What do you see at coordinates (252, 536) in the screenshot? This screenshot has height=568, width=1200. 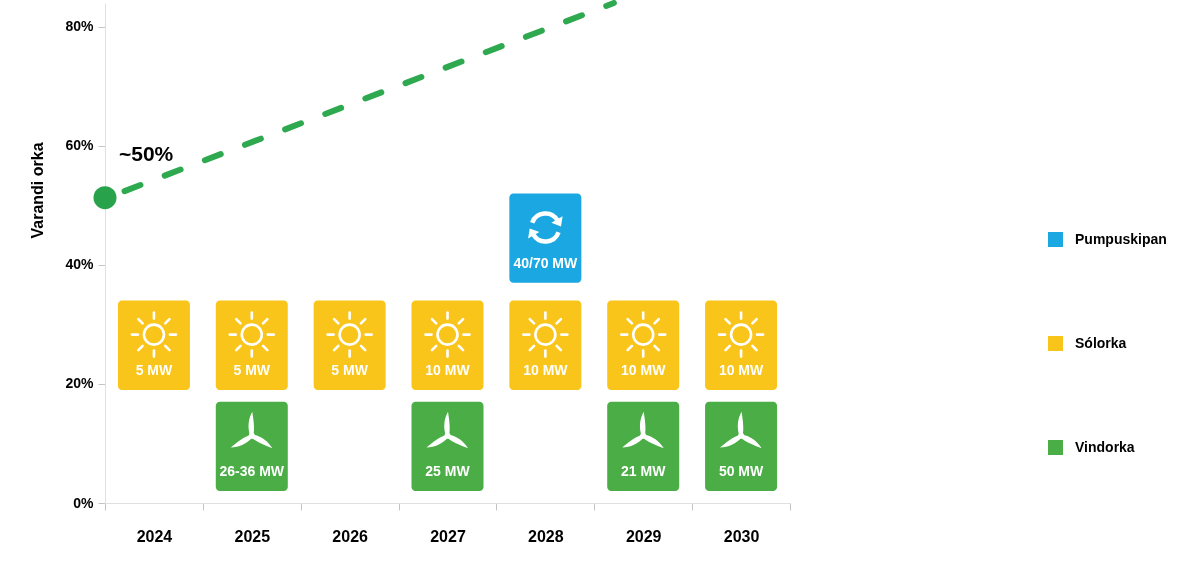 I see `x-tick-label: 2025` at bounding box center [252, 536].